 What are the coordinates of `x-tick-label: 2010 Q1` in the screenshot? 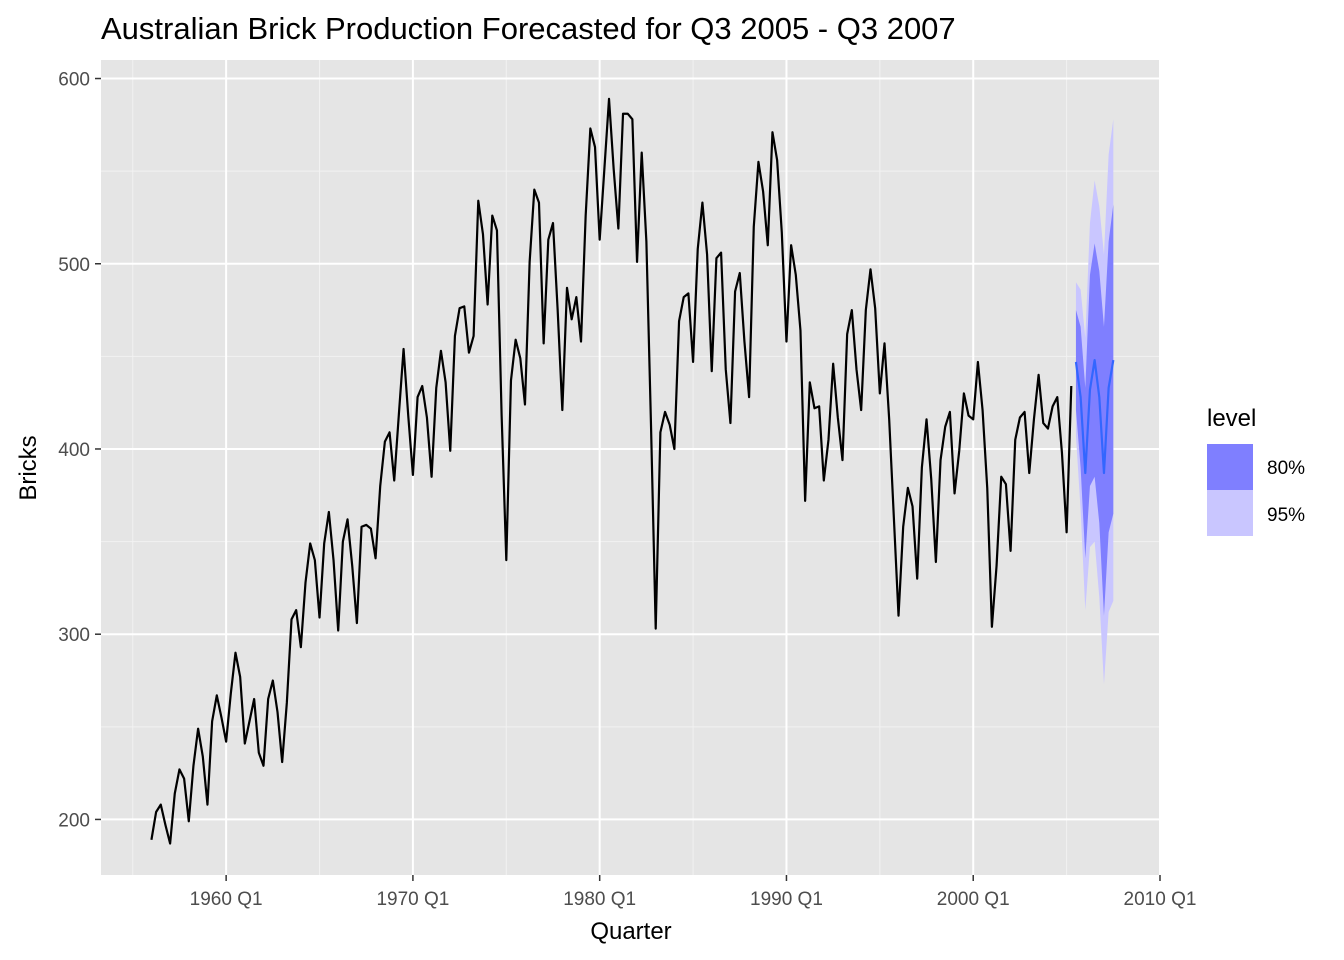 It's located at (1160, 899).